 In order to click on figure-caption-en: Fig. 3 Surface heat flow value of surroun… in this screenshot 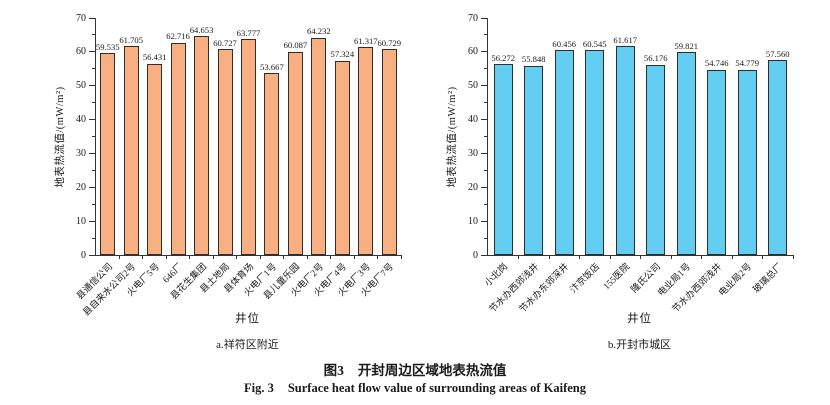, I will do `click(415, 388)`.